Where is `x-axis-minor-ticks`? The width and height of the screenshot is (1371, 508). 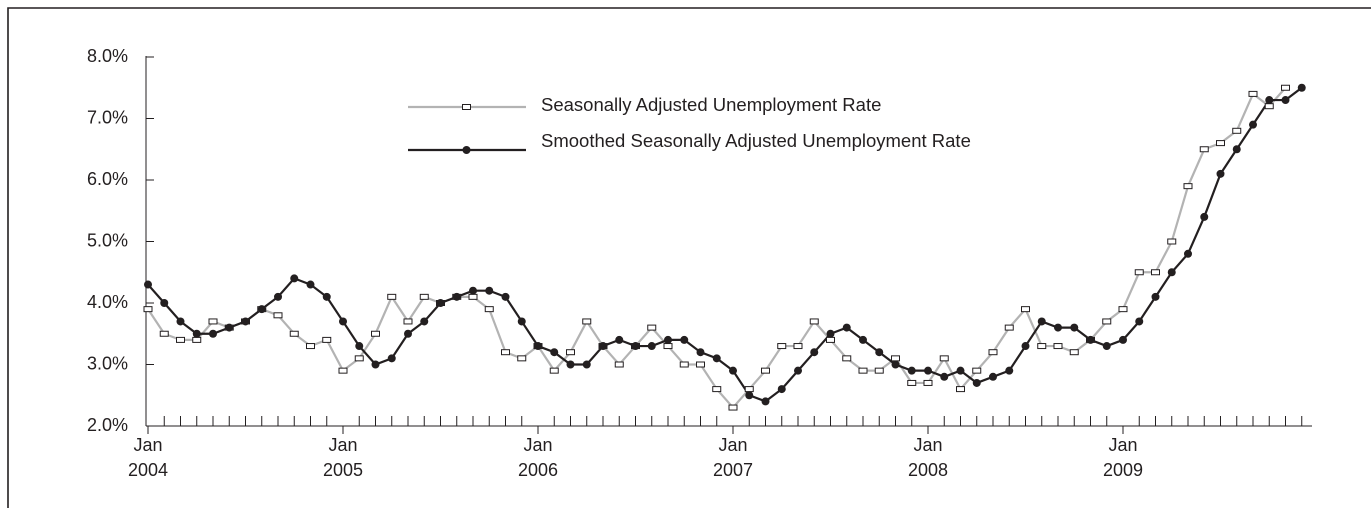 x-axis-minor-ticks is located at coordinates (725, 425).